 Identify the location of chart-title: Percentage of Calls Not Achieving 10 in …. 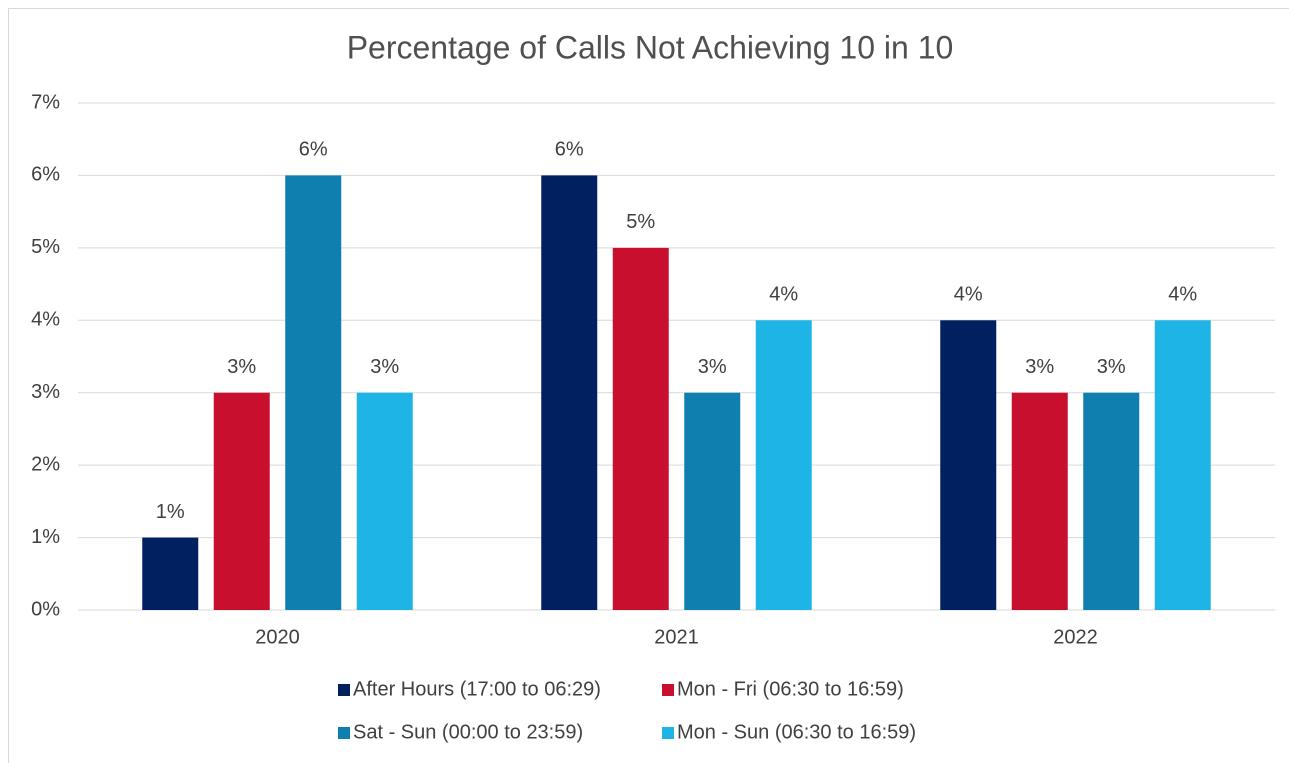
(650, 47).